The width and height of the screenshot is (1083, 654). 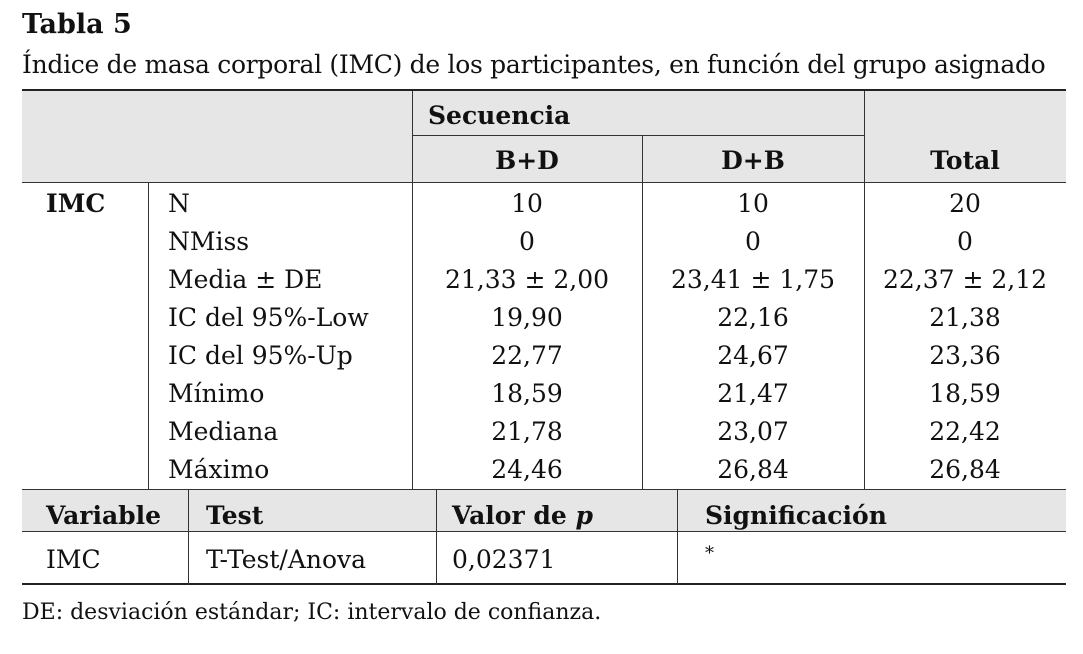 What do you see at coordinates (219, 469) in the screenshot?
I see `stats-row-label: Máximo` at bounding box center [219, 469].